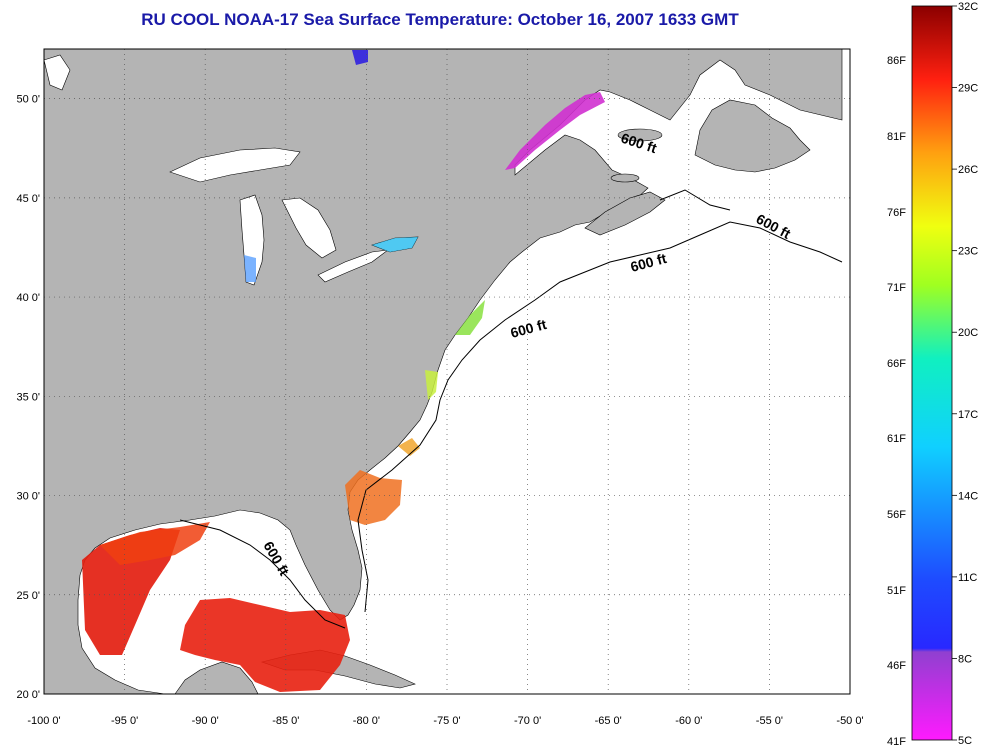  What do you see at coordinates (131, 591) in the screenshot?
I see `sst-gulf-west` at bounding box center [131, 591].